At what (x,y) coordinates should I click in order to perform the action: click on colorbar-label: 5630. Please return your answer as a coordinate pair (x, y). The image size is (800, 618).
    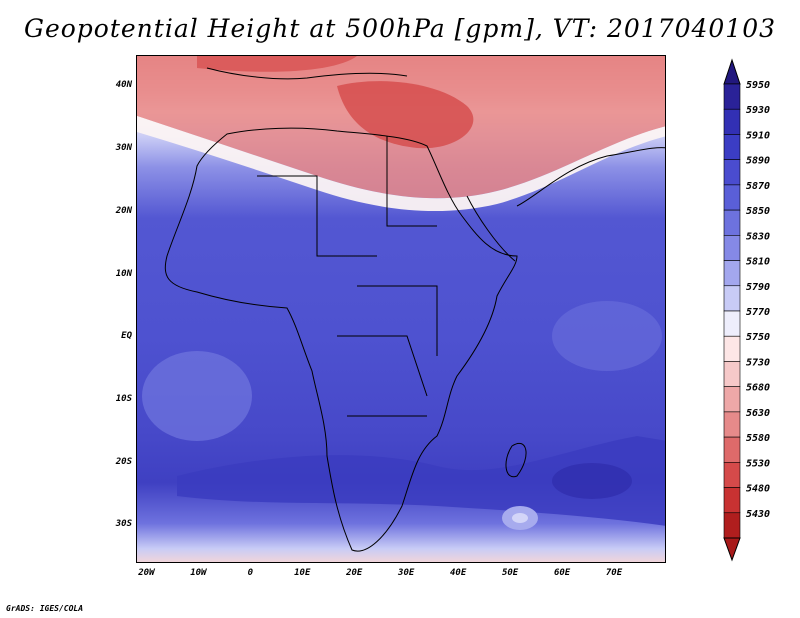
    Looking at the image, I should click on (758, 413).